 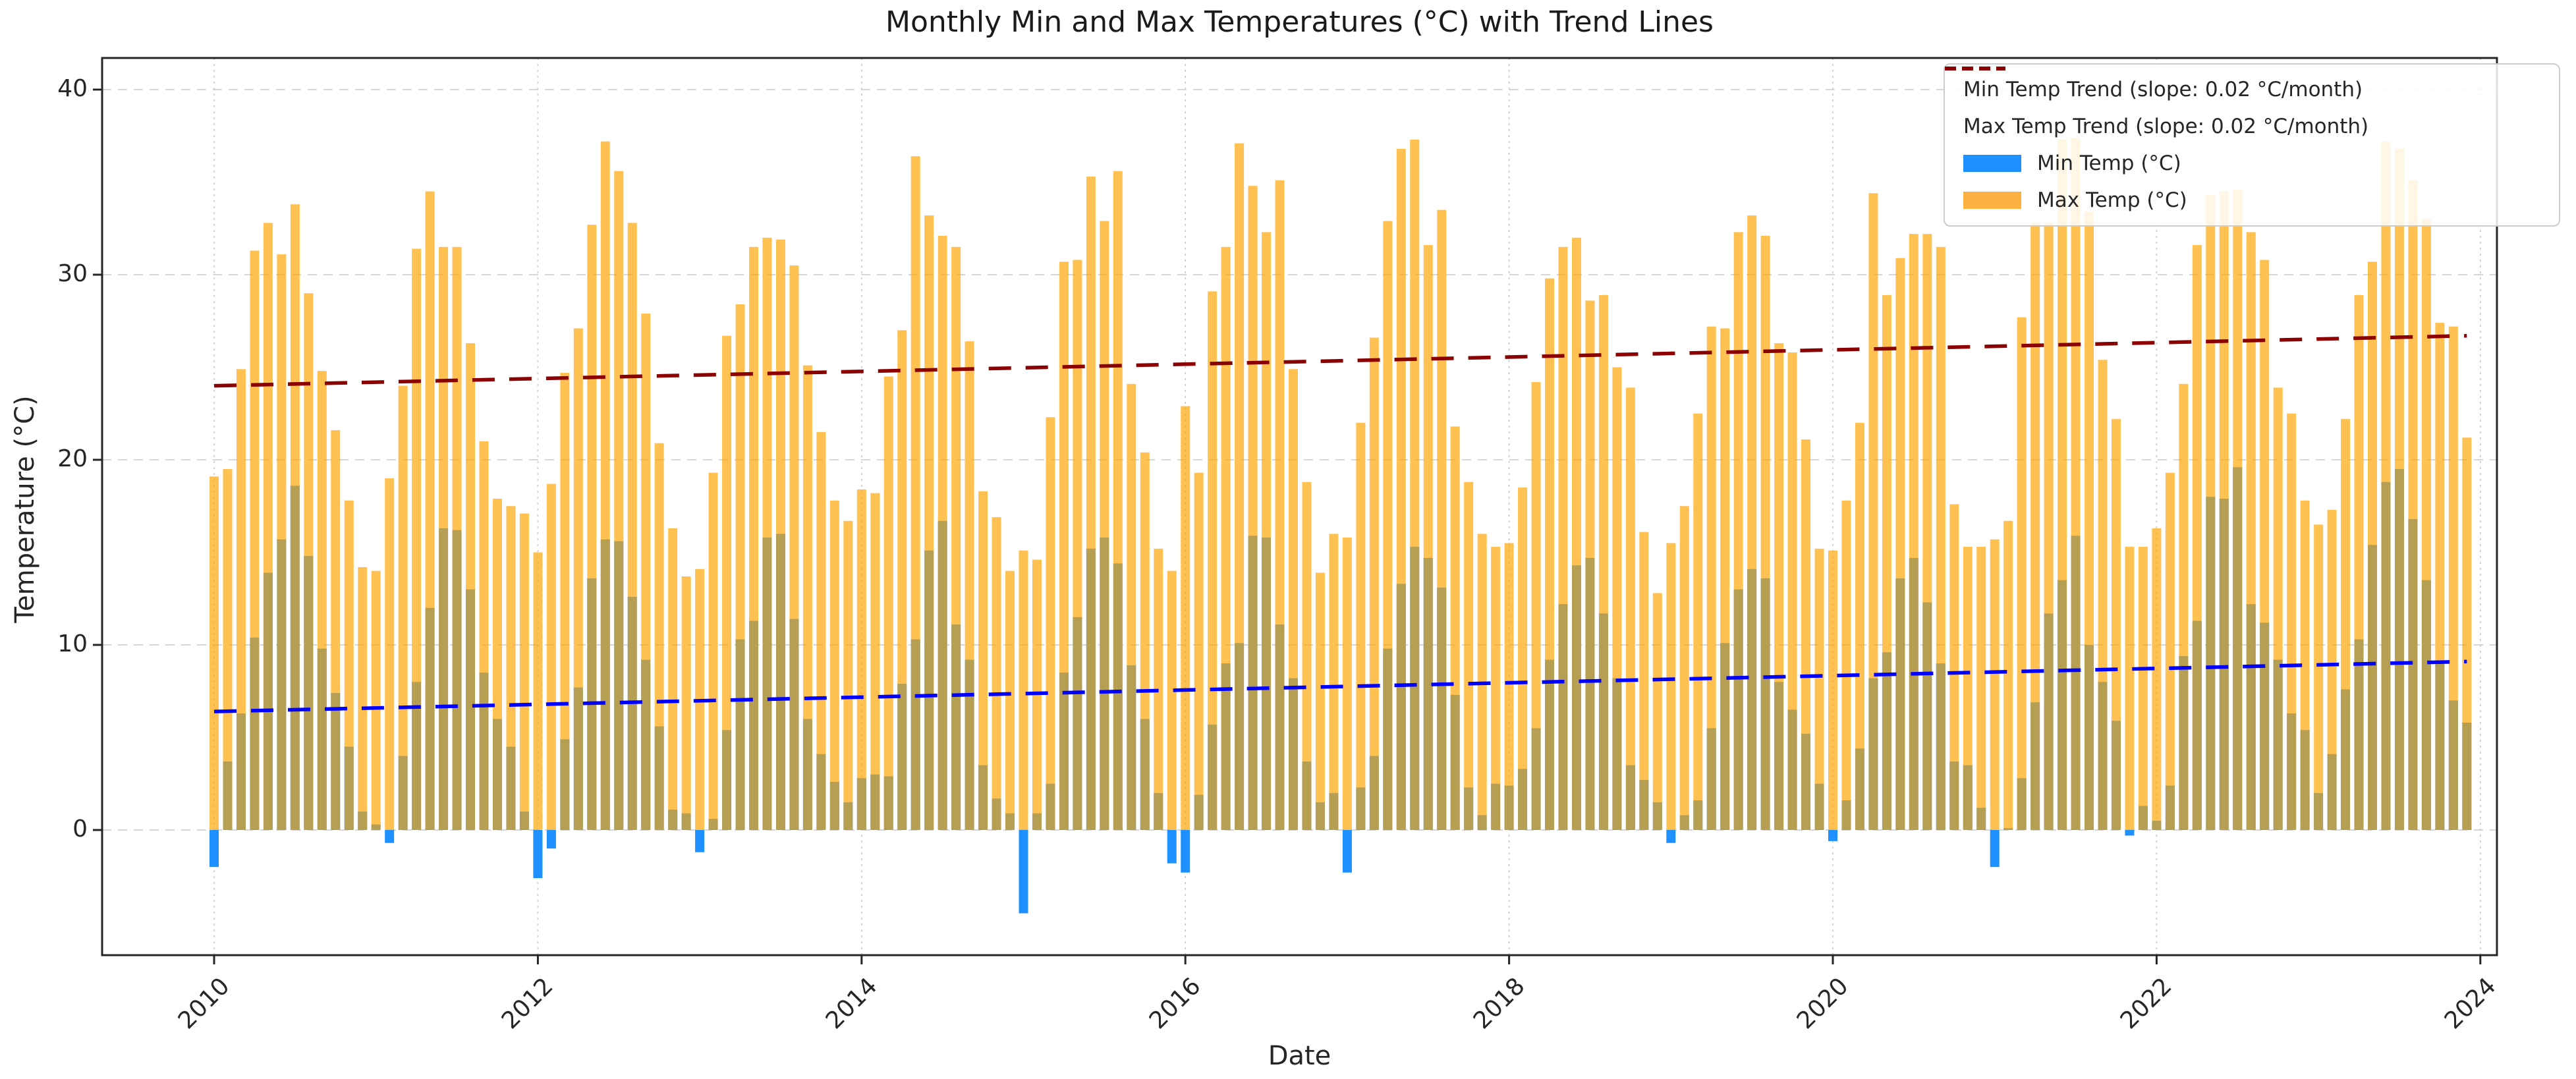 What do you see at coordinates (1992, 200) in the screenshot?
I see `max-temp-swatch` at bounding box center [1992, 200].